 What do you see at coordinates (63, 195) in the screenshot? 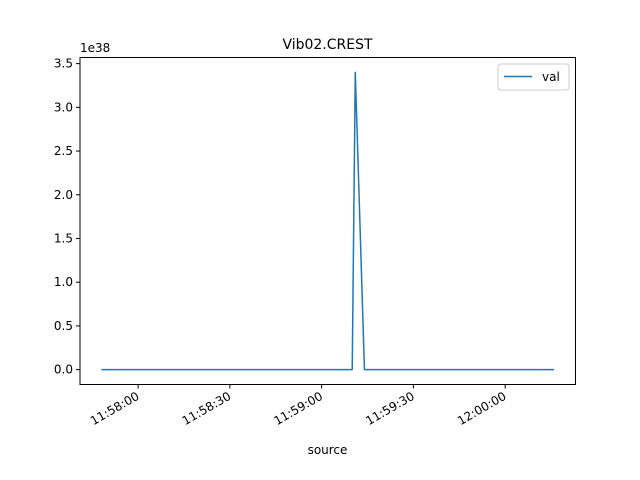
I see `y-tick-label: 2.0` at bounding box center [63, 195].